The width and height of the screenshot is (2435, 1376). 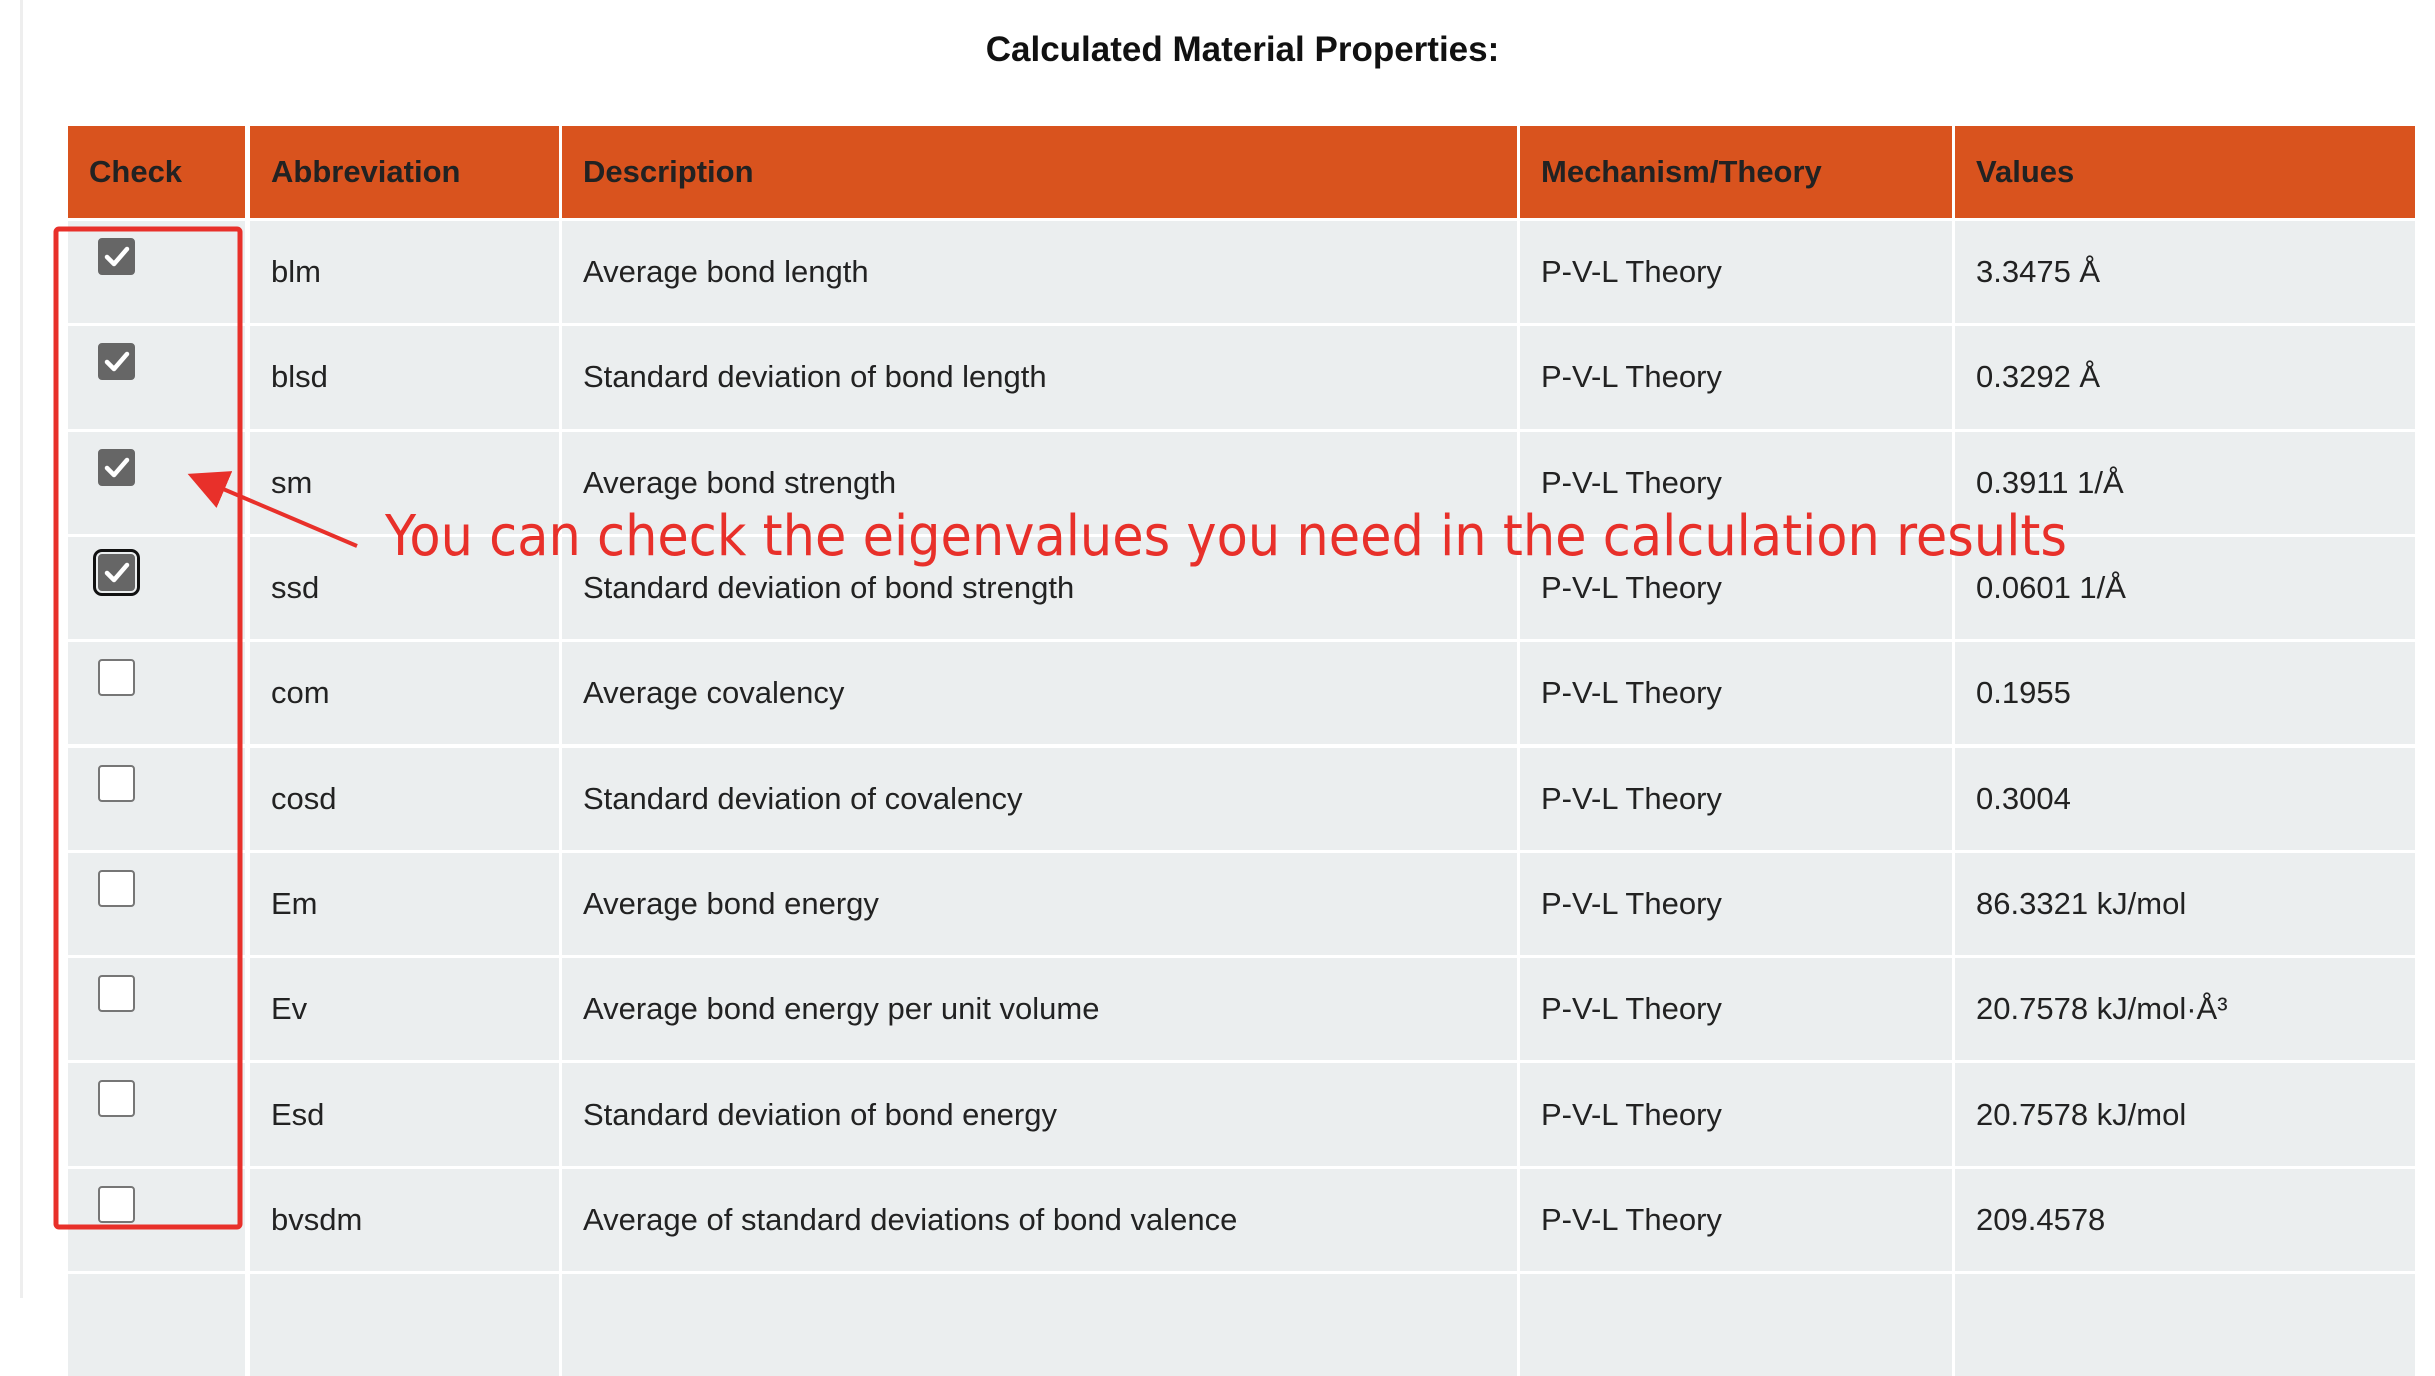 What do you see at coordinates (272, 509) in the screenshot?
I see `arrow` at bounding box center [272, 509].